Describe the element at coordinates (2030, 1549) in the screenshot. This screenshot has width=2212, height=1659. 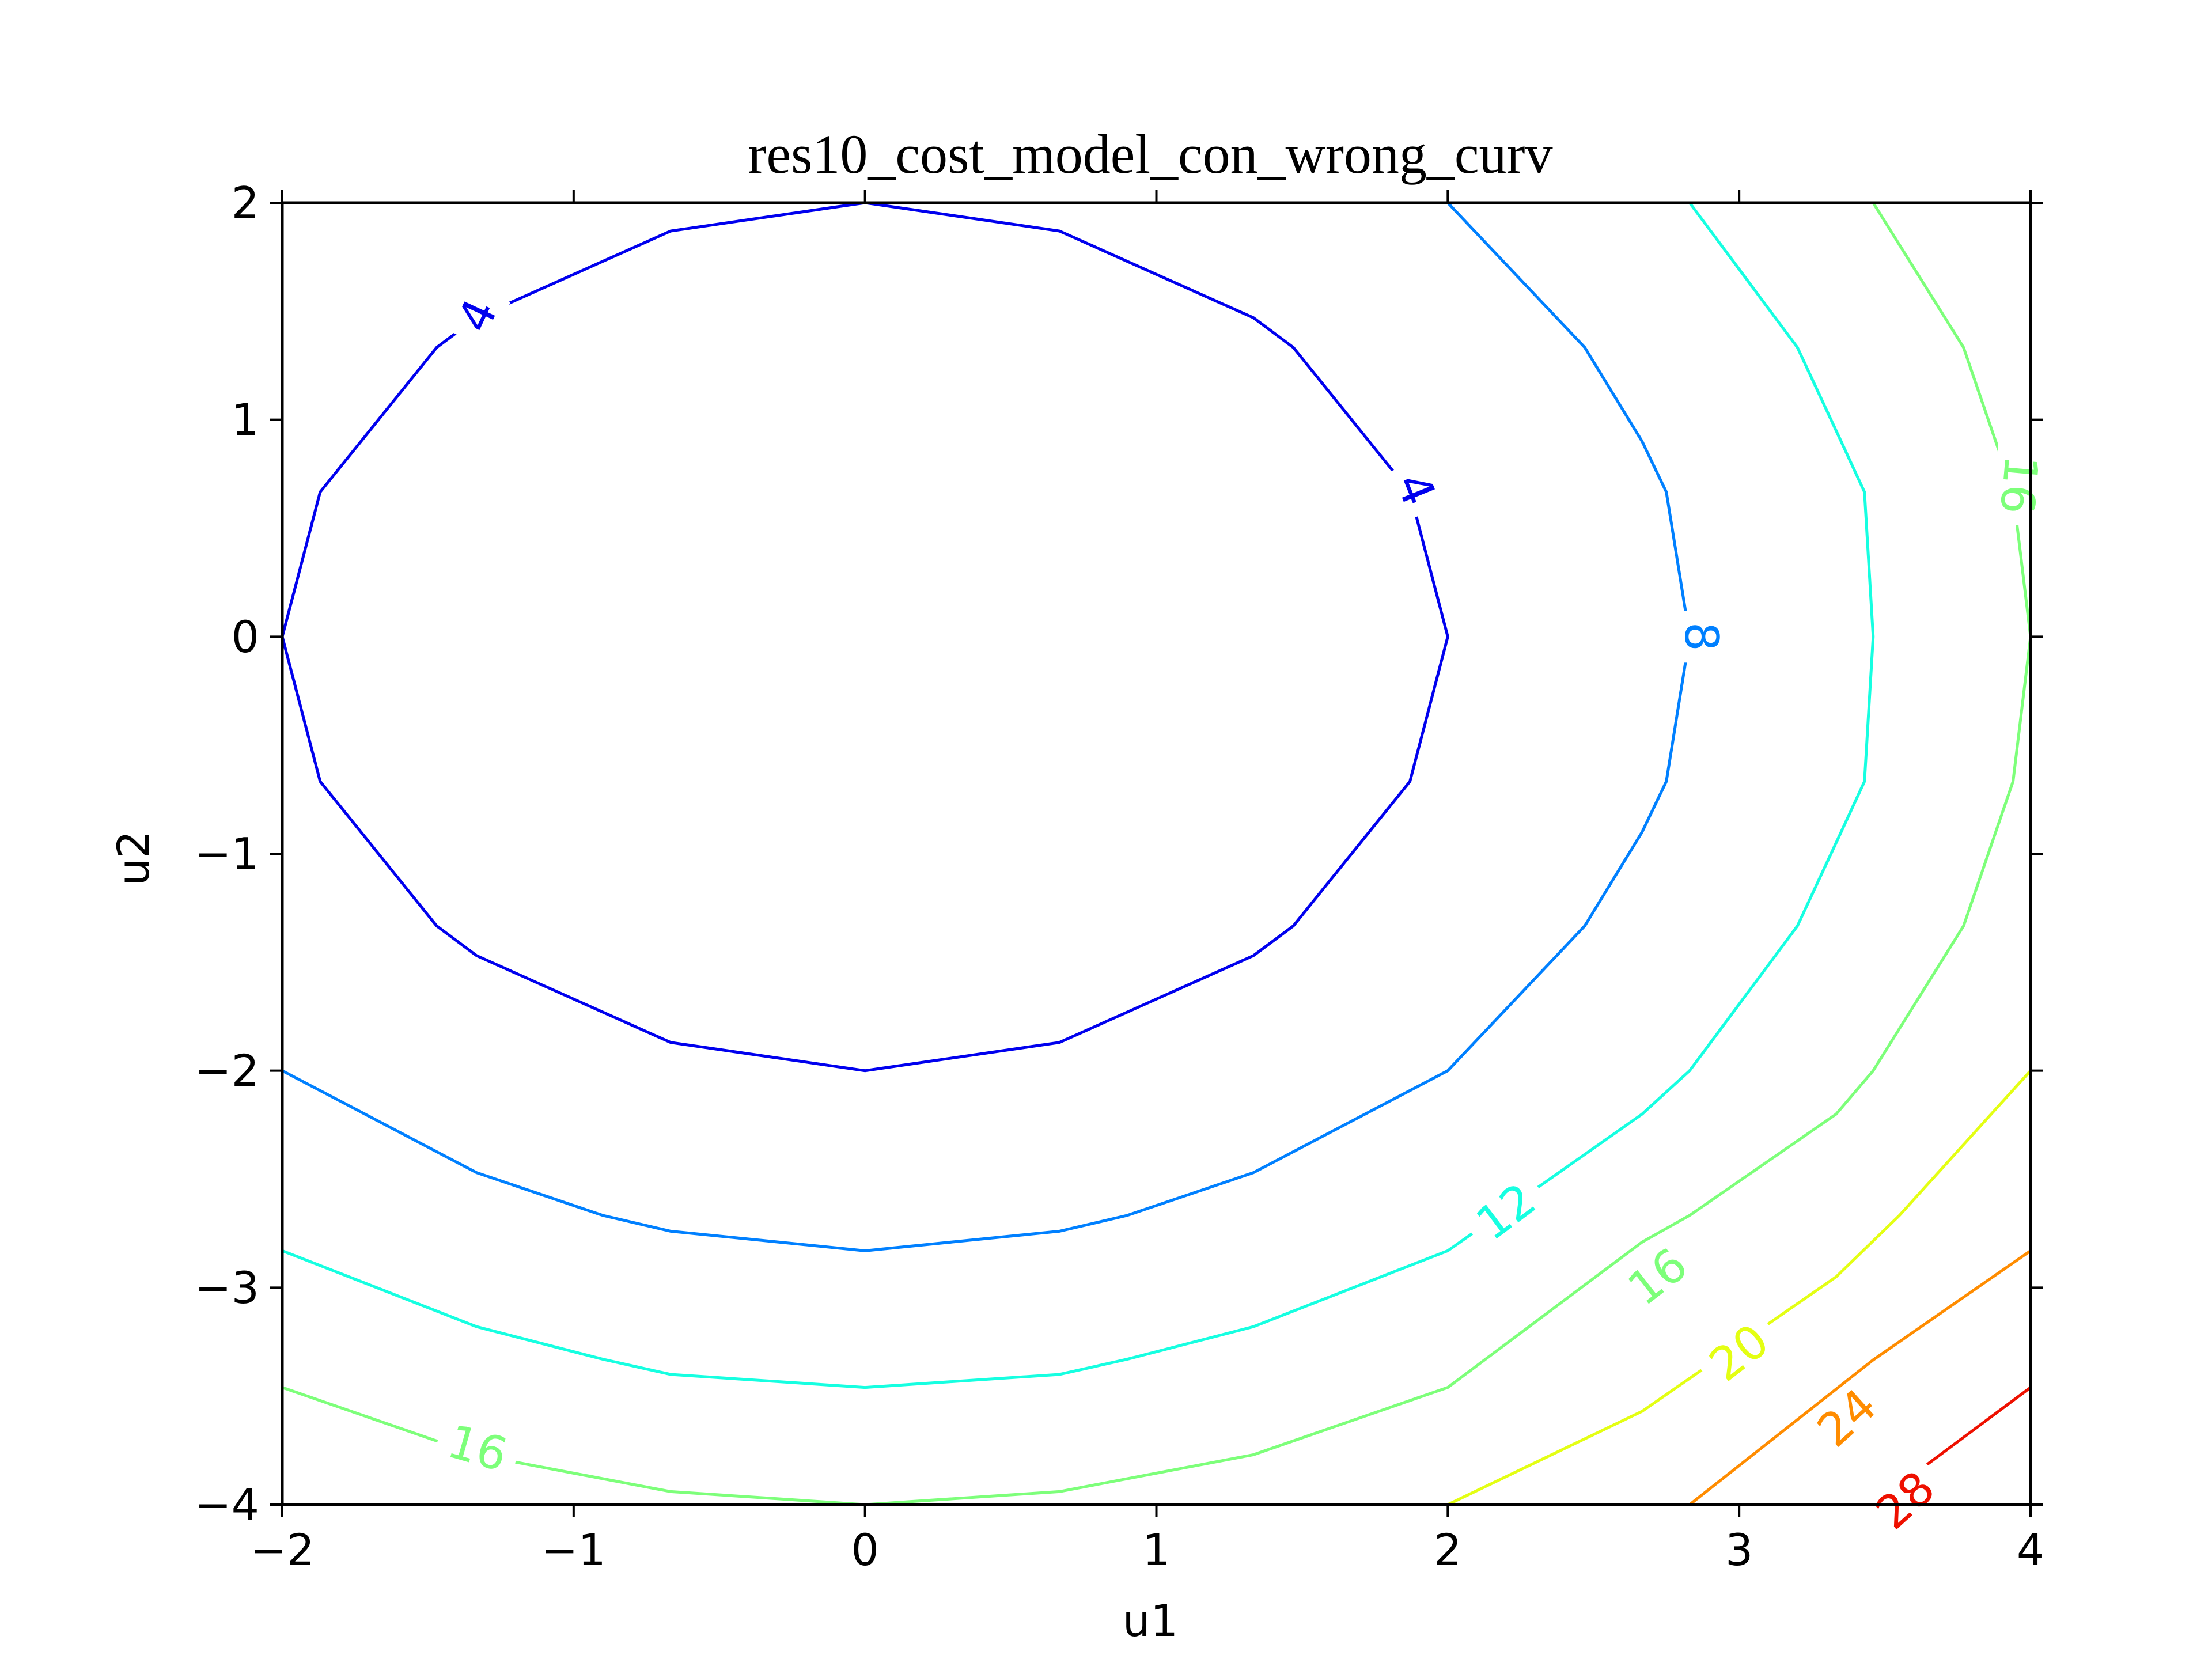
I see `x-tick-label: 4` at that location.